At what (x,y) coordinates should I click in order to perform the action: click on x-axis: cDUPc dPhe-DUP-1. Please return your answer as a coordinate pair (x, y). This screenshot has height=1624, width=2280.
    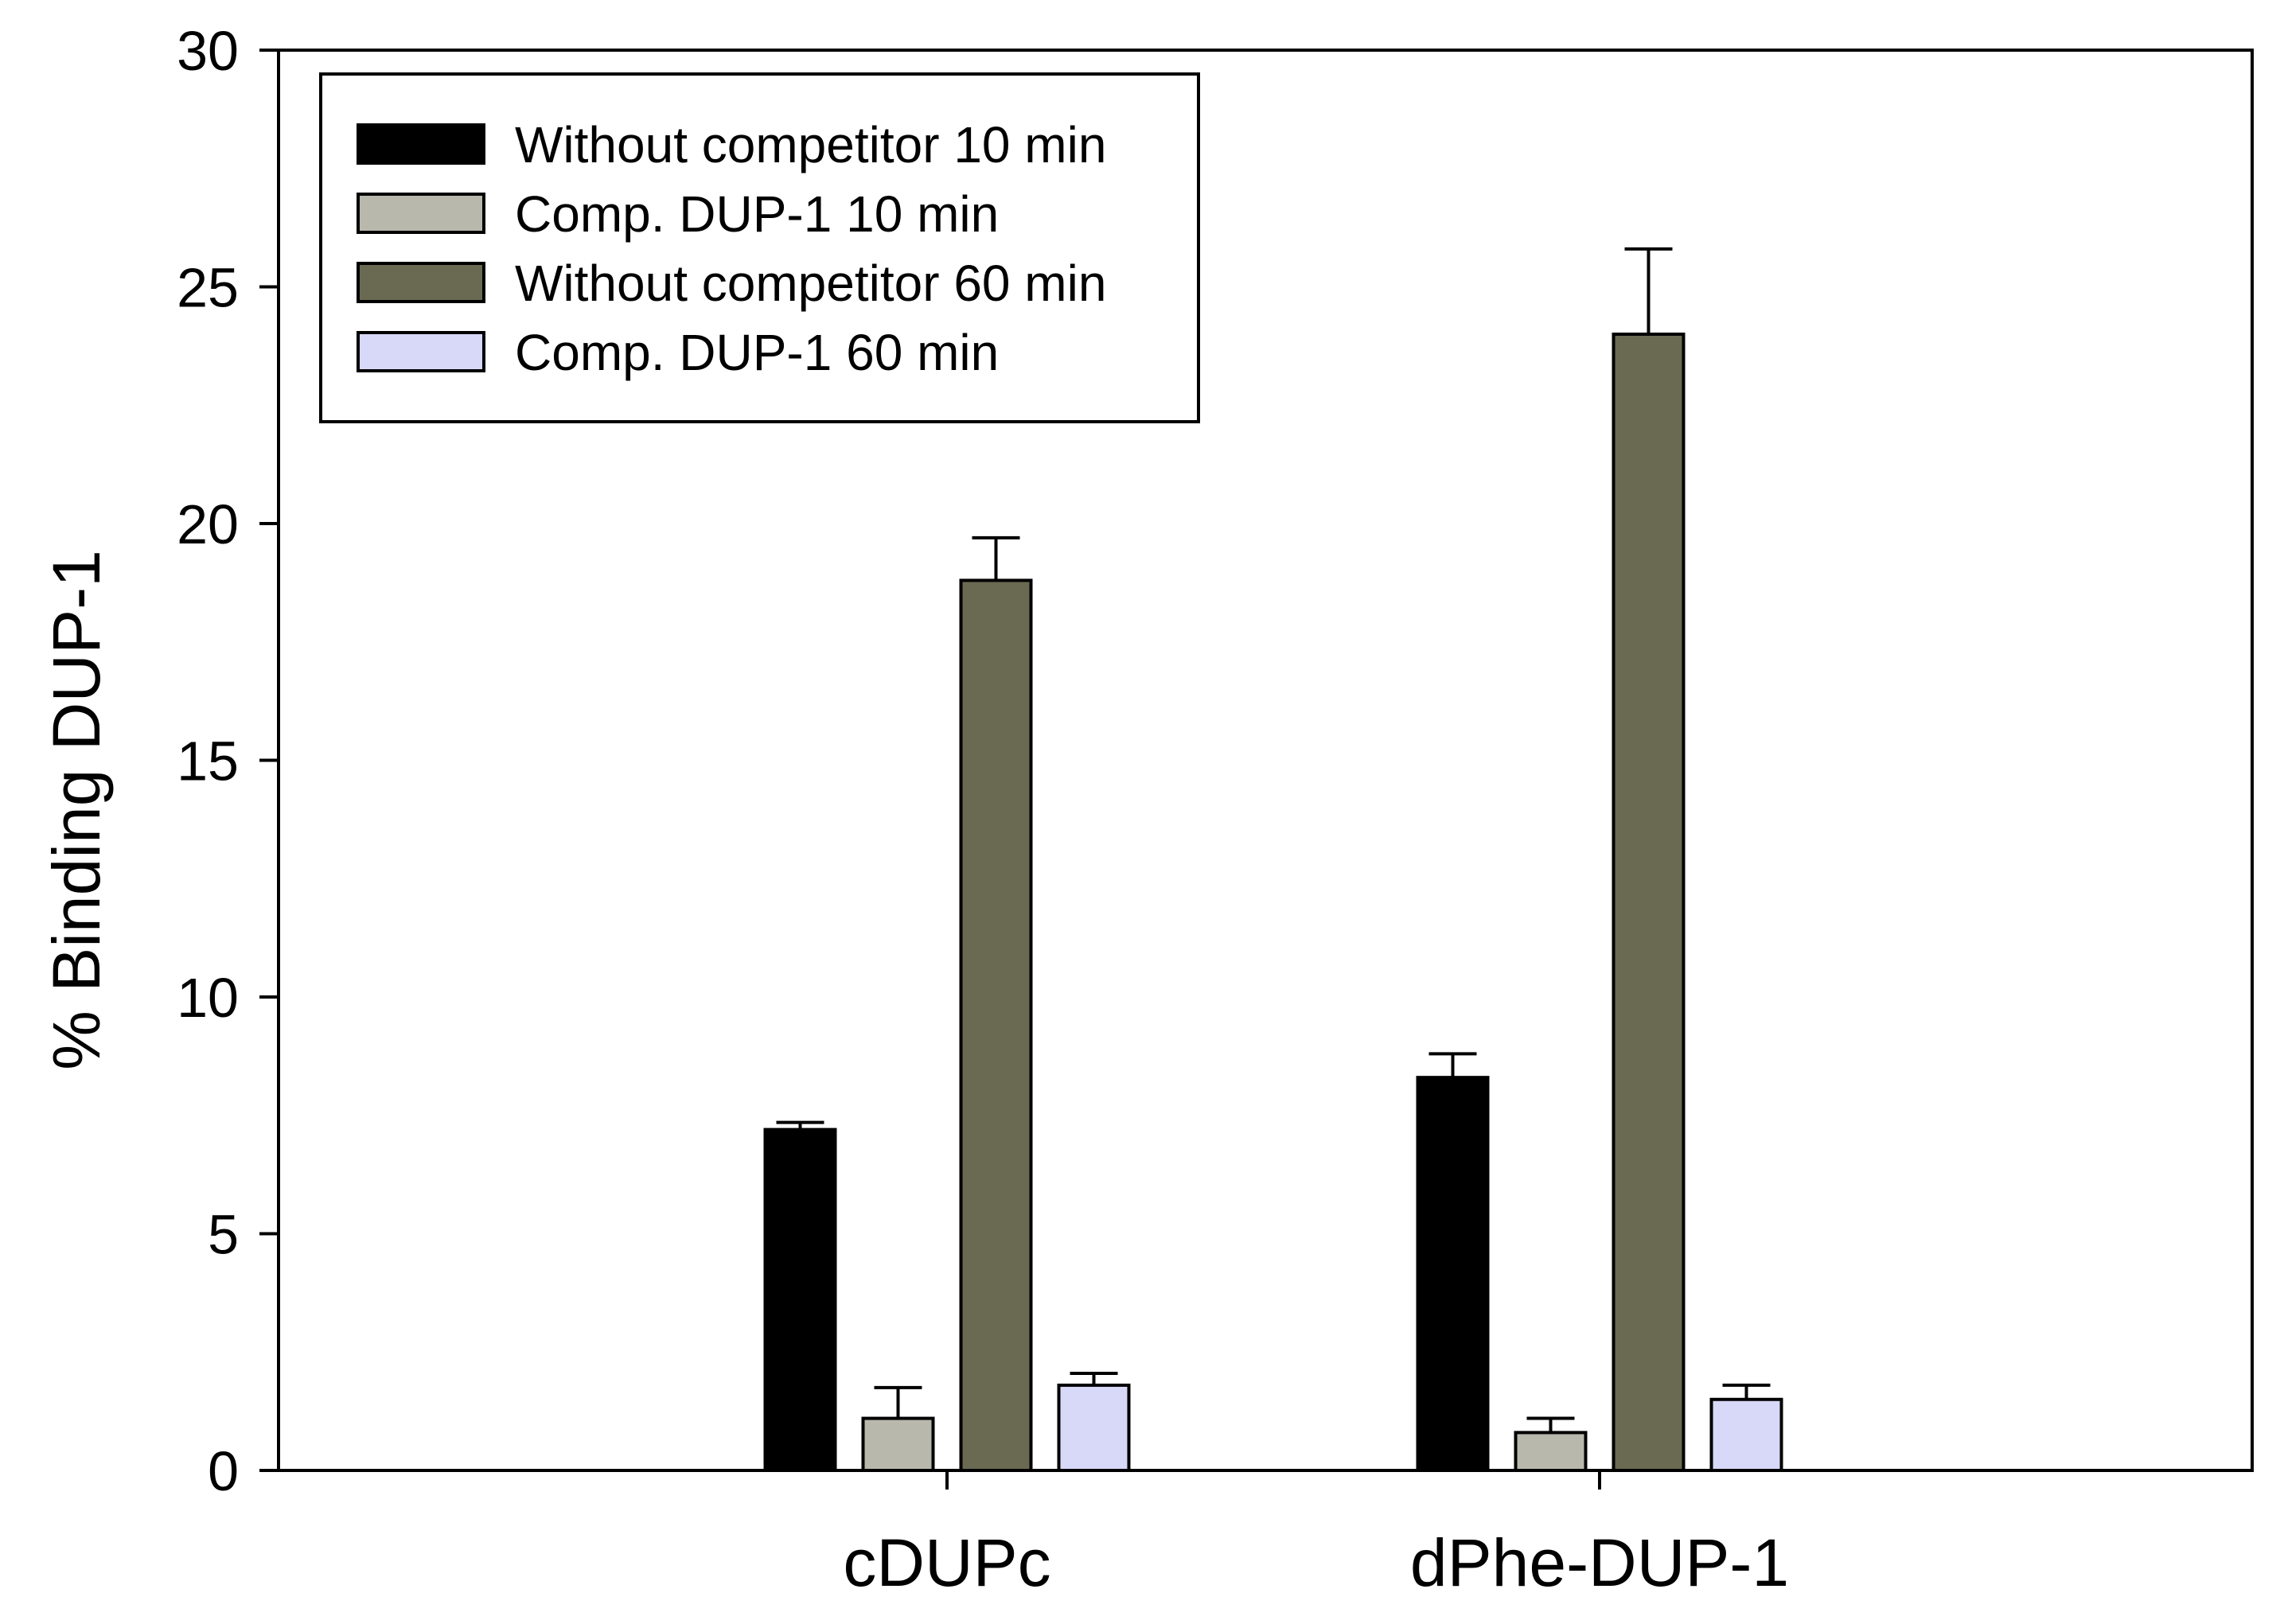
    Looking at the image, I should click on (1316, 1535).